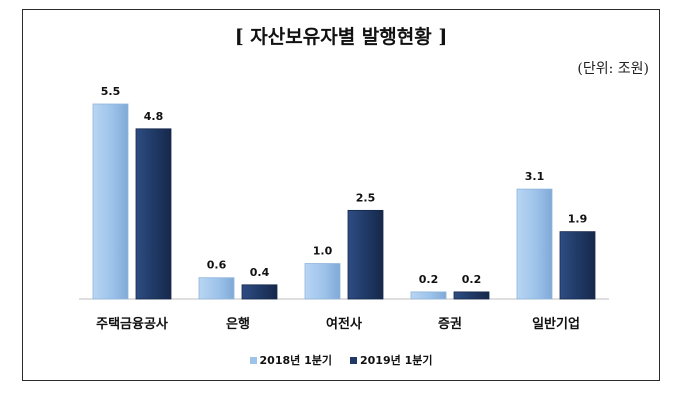 The width and height of the screenshot is (700, 402). What do you see at coordinates (111, 91) in the screenshot?
I see `value-label-2018-0: 5.5` at bounding box center [111, 91].